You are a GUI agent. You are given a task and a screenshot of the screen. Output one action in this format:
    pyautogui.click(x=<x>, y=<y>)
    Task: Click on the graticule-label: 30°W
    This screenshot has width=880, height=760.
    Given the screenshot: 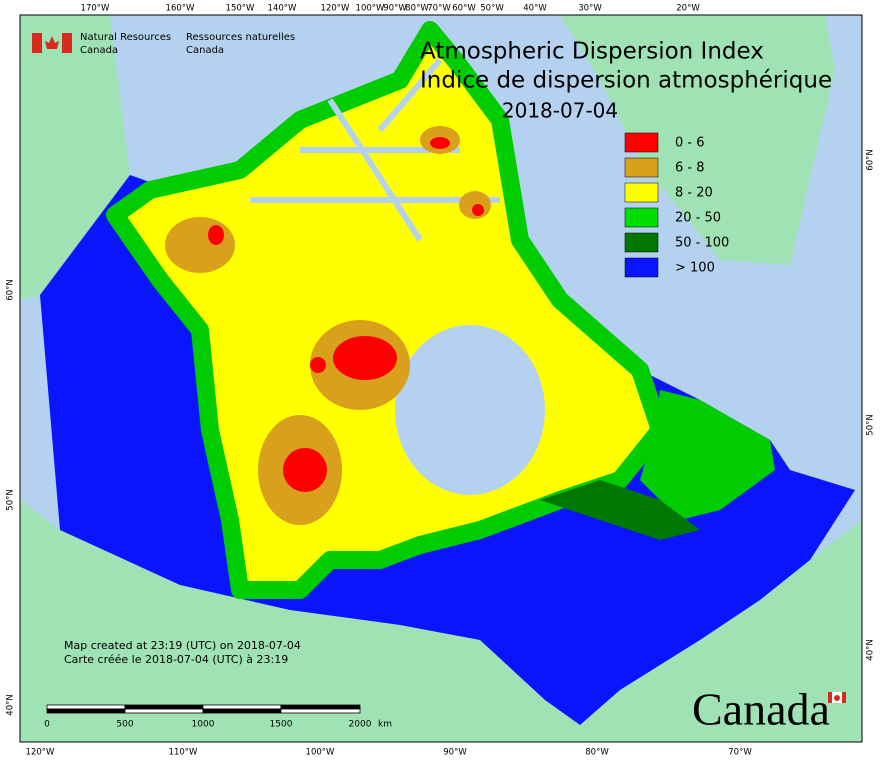 What is the action you would take?
    pyautogui.click(x=590, y=9)
    